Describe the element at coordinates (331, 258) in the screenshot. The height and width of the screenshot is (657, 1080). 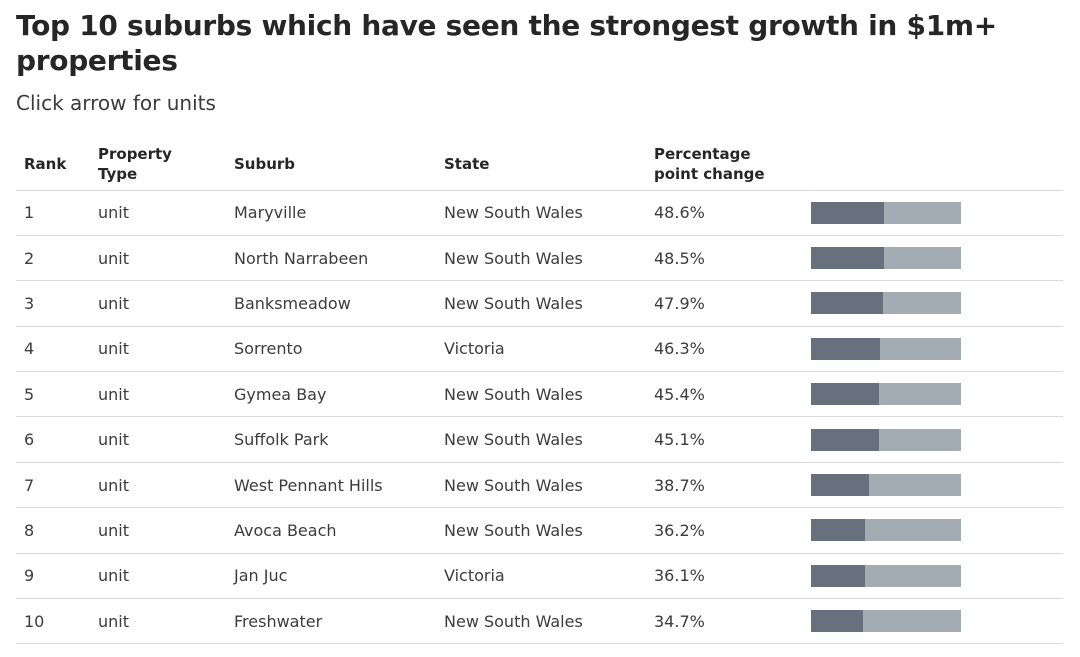
I see `suburb-cell: North Narrabeen` at that location.